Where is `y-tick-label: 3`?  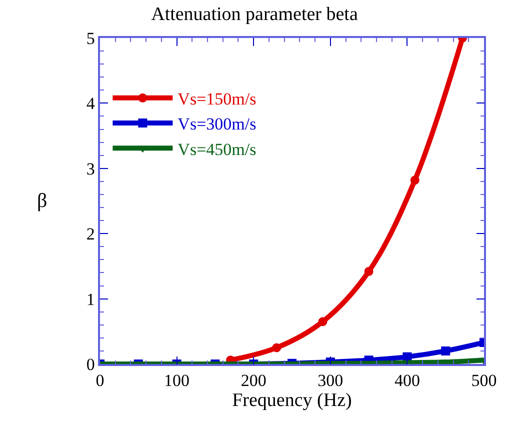 y-tick-label: 3 is located at coordinates (90, 168).